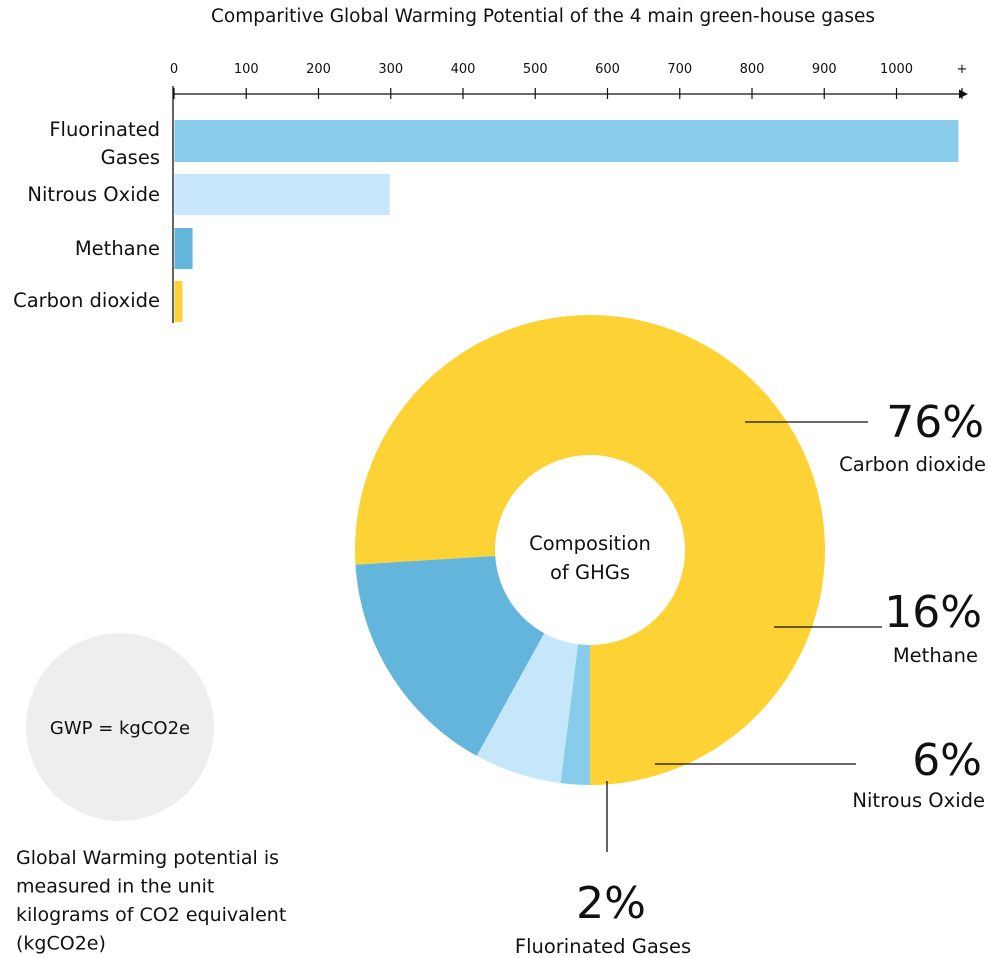  What do you see at coordinates (174, 69) in the screenshot?
I see `x-tick-label: 0` at bounding box center [174, 69].